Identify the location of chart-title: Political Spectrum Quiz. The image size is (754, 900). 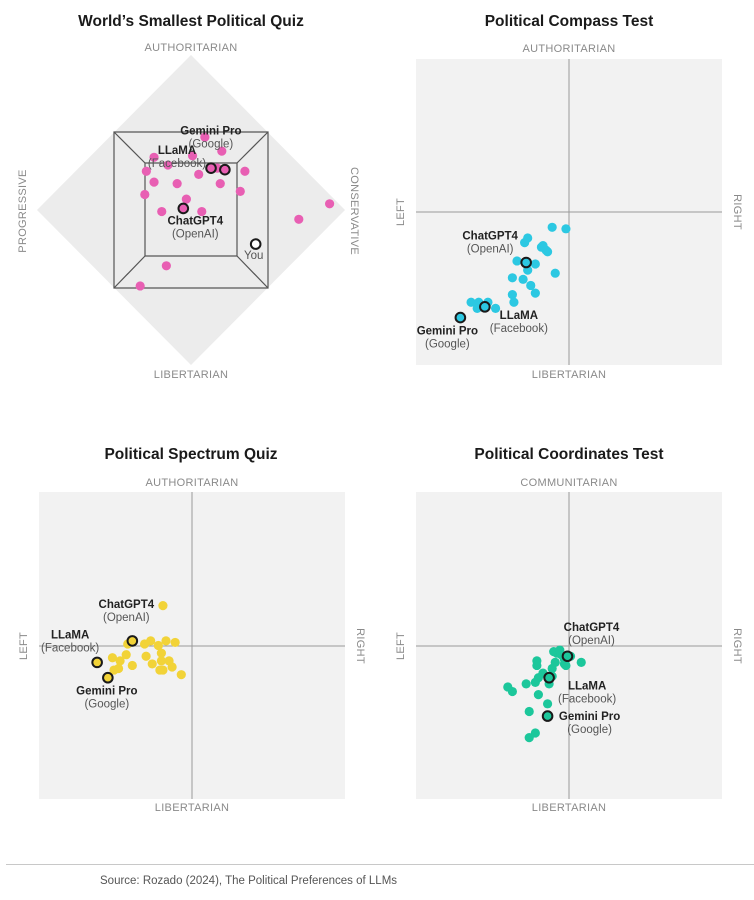
(190, 454).